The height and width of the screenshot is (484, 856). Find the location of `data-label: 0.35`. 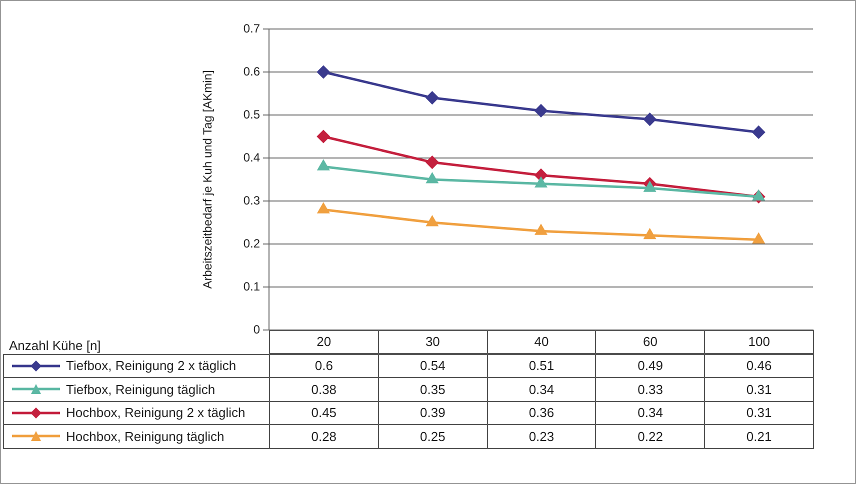

data-label: 0.35 is located at coordinates (433, 389).